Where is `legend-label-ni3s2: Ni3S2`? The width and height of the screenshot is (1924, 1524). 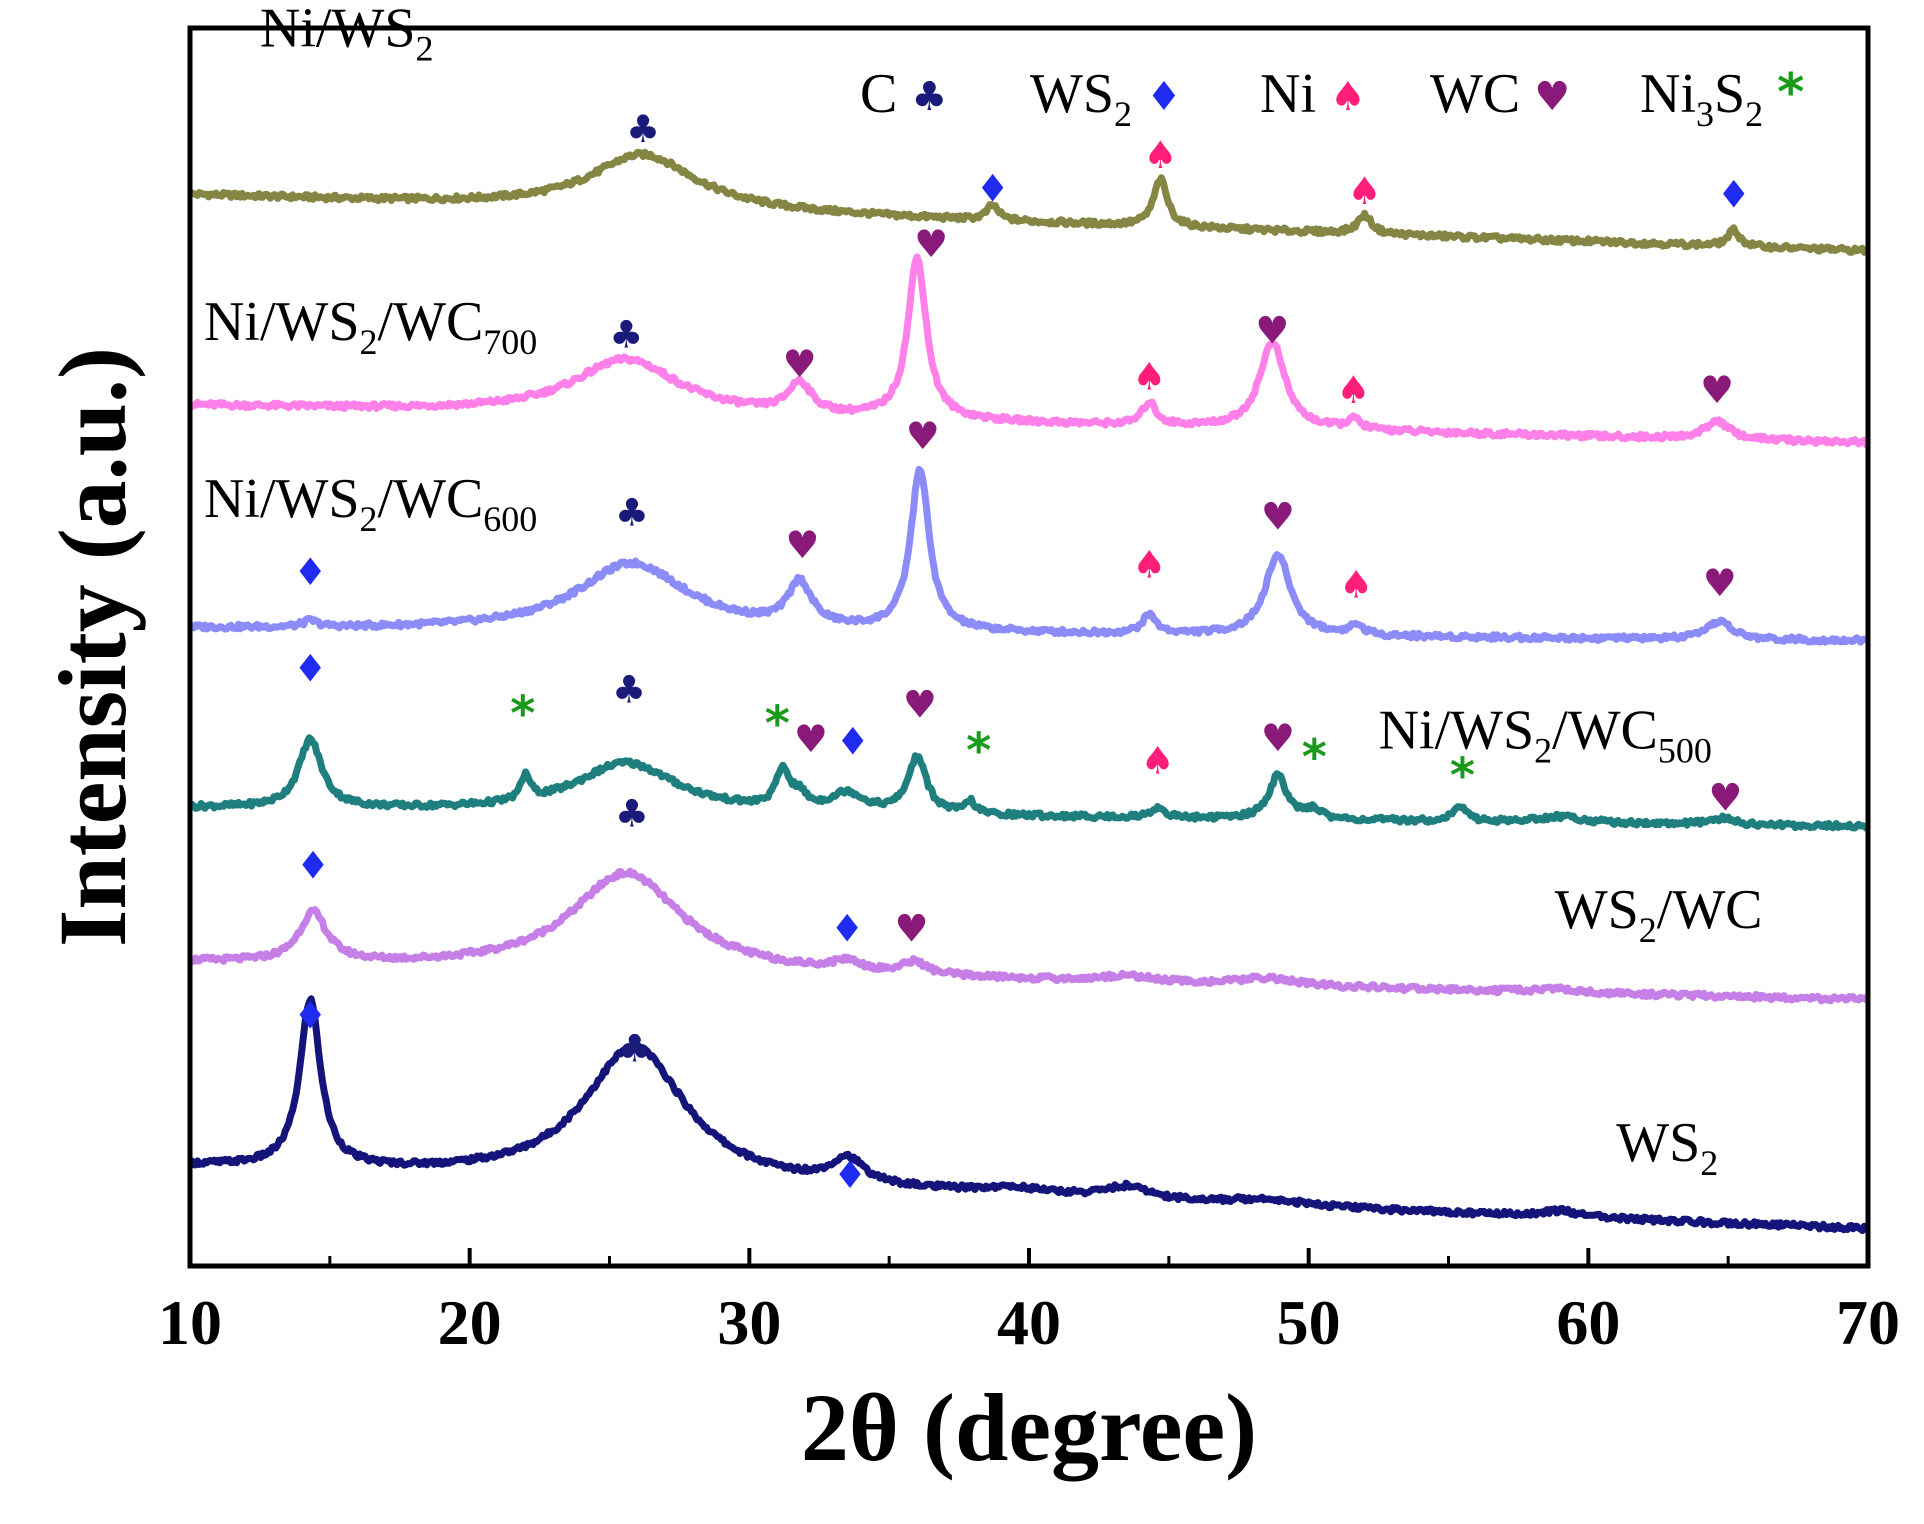 legend-label-ni3s2: Ni3S2 is located at coordinates (1701, 98).